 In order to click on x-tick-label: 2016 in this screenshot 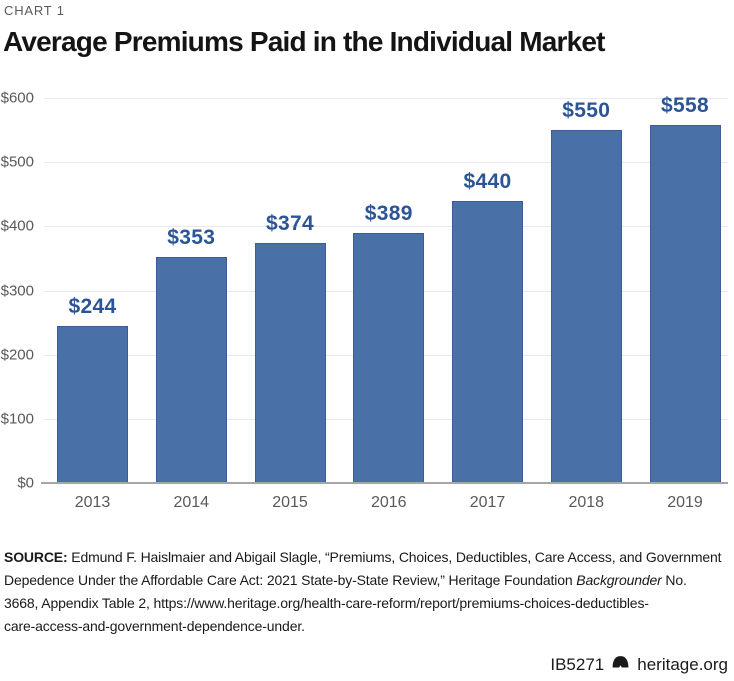, I will do `click(388, 502)`.